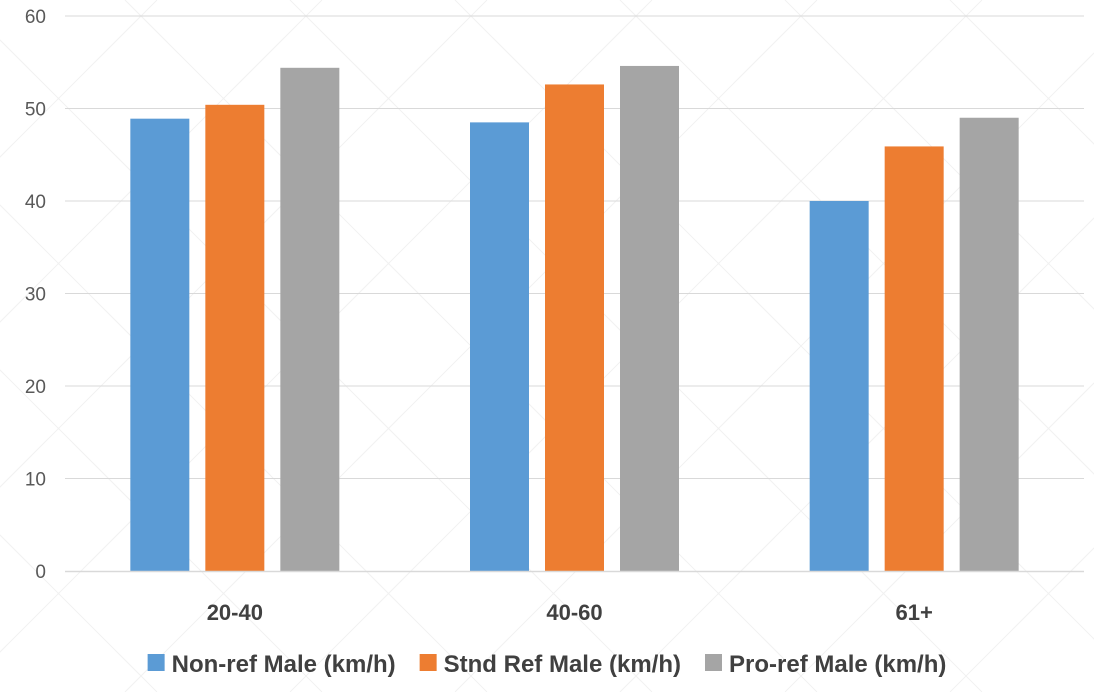 The height and width of the screenshot is (692, 1094). What do you see at coordinates (35, 202) in the screenshot?
I see `y-tick-label: 40` at bounding box center [35, 202].